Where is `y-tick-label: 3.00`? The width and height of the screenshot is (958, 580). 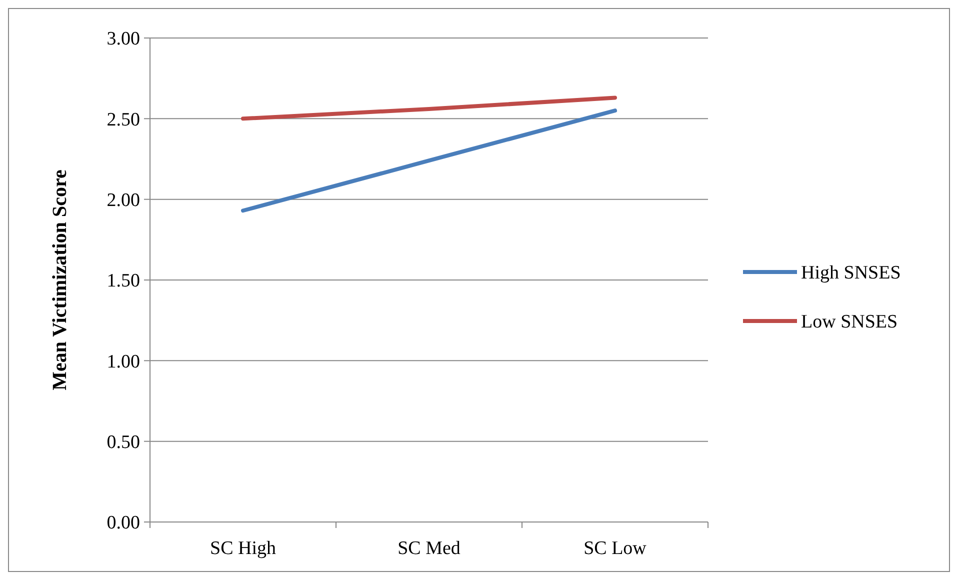
y-tick-label: 3.00 is located at coordinates (123, 39).